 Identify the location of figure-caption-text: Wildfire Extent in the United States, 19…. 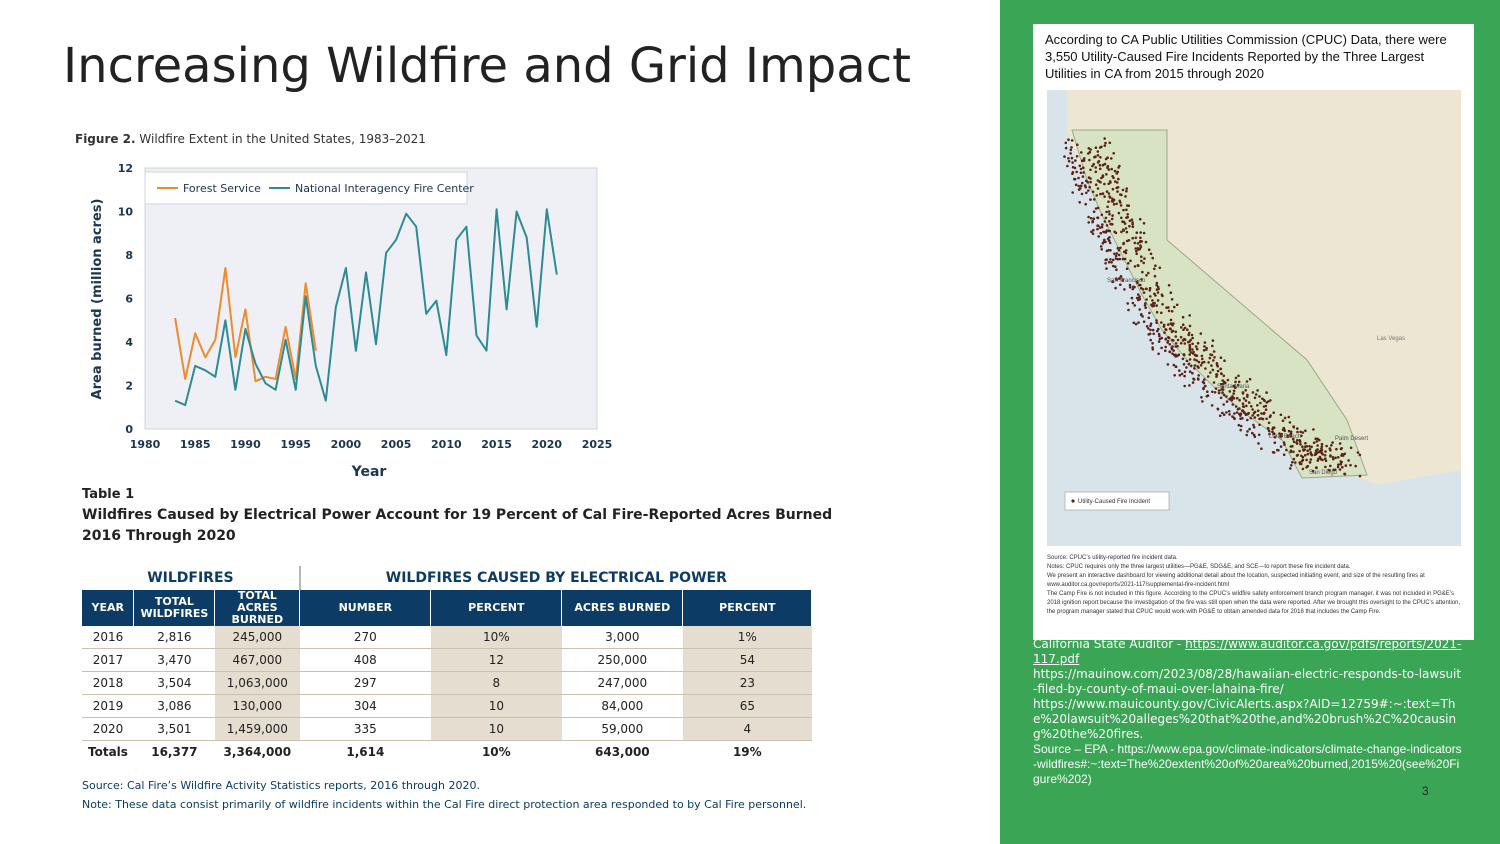
(280, 139).